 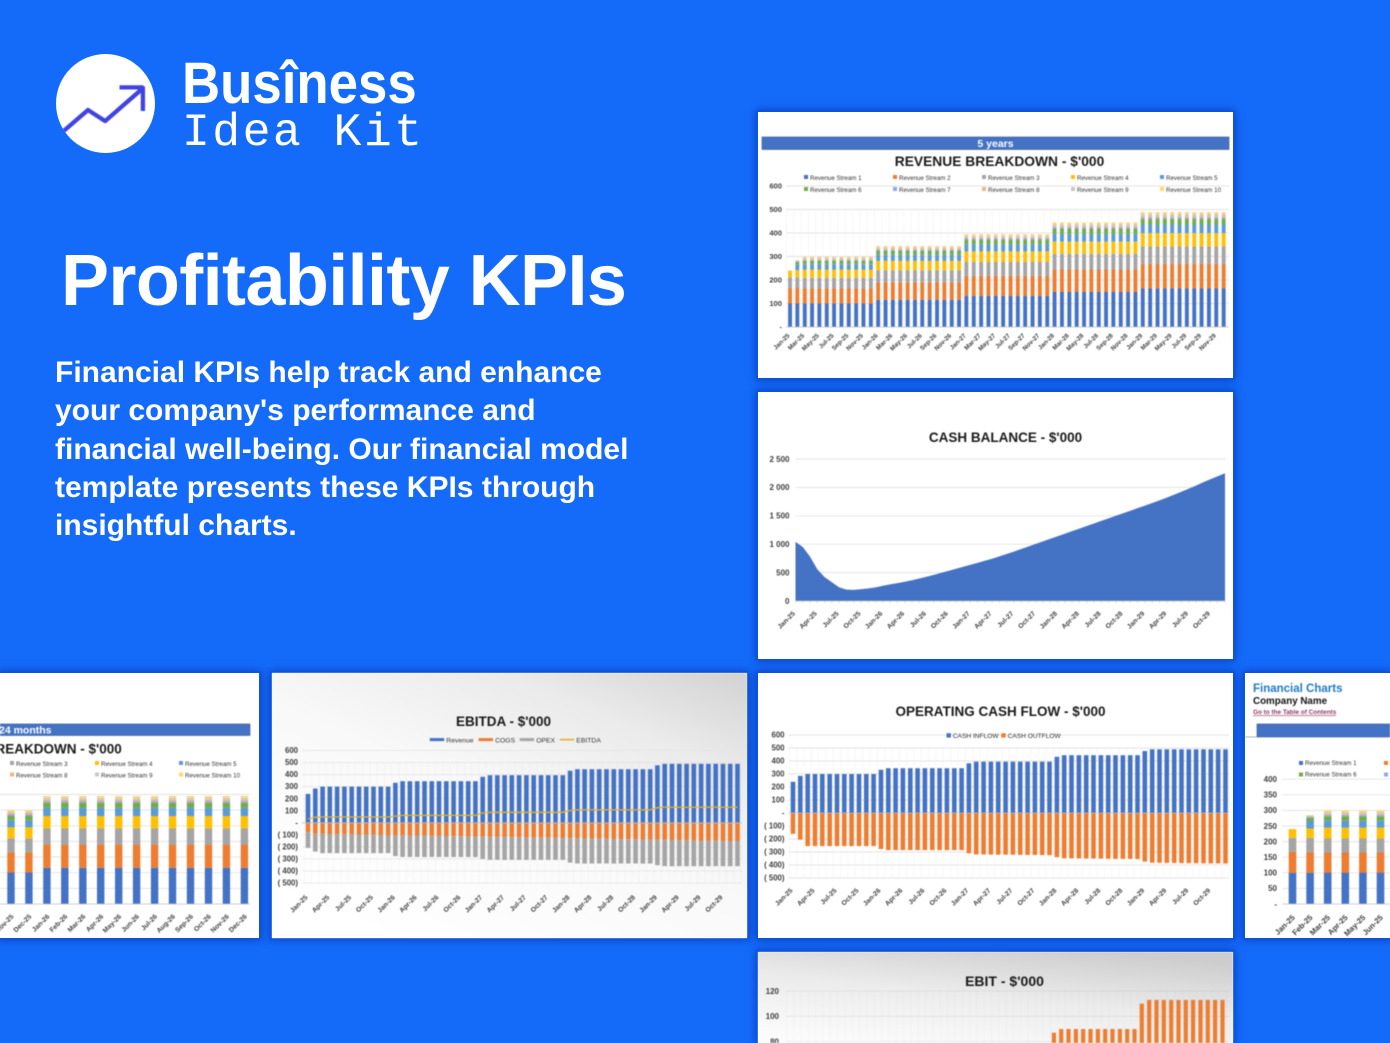 I want to click on svg-text: 120, so click(x=773, y=991).